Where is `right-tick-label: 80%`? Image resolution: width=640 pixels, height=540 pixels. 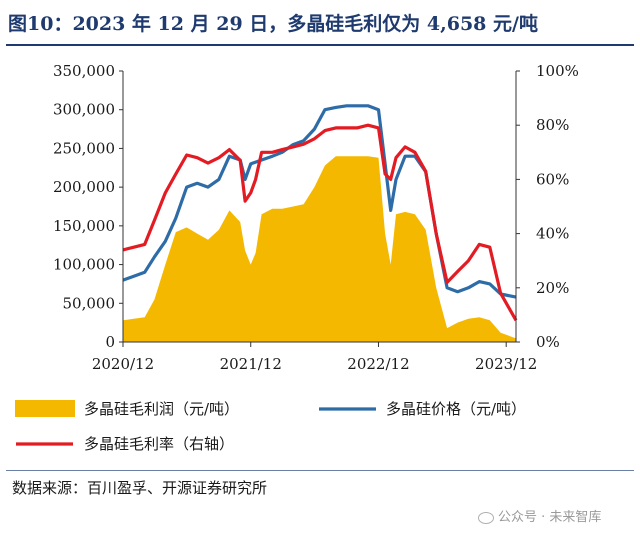
right-tick-label: 80% is located at coordinates (552, 125).